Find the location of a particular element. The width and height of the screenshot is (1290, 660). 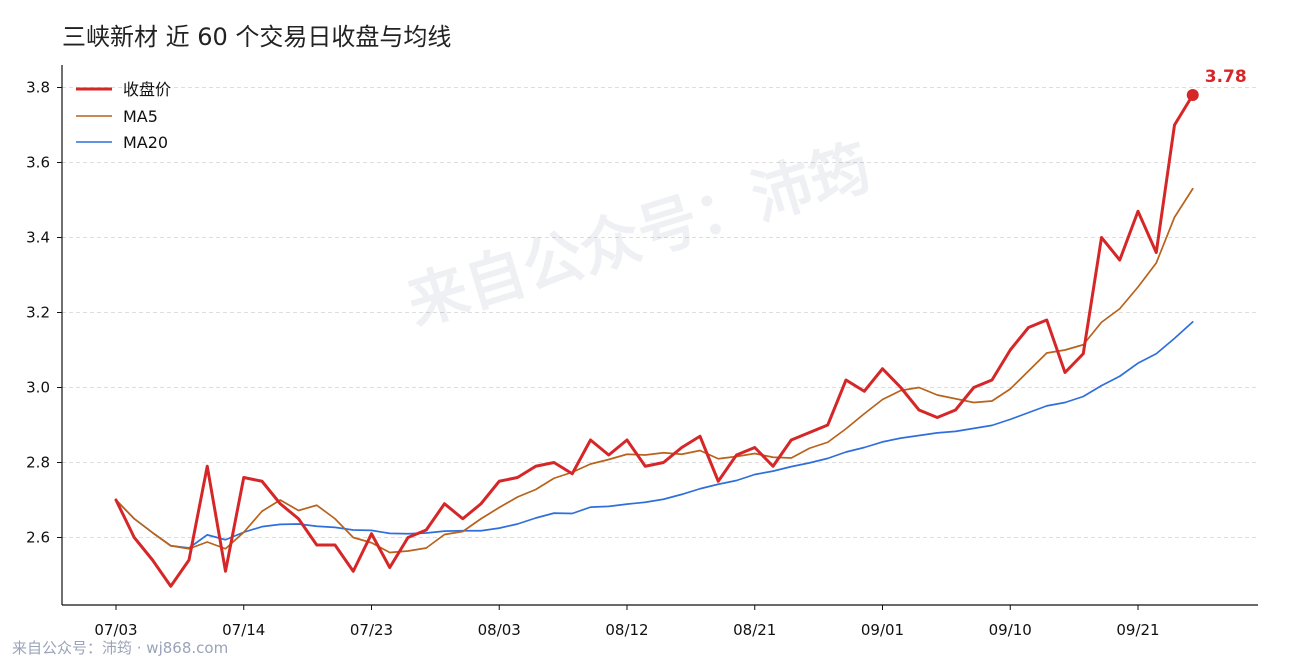

x-tick-label: 08/21 is located at coordinates (754, 630).